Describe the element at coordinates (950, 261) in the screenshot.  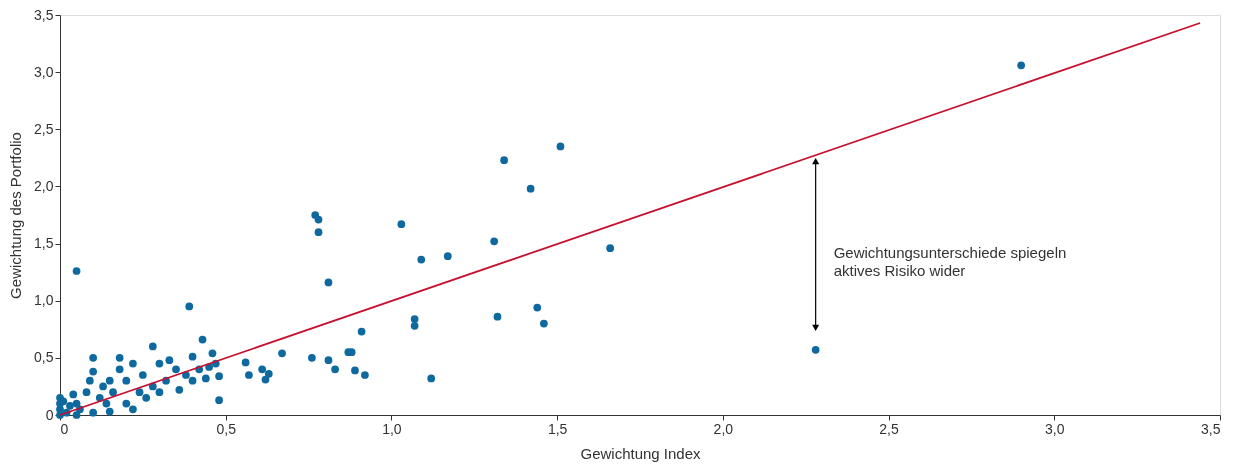
I see `annotation: Gewichtungsunterschiede spiegeln aktives Risiko wider` at that location.